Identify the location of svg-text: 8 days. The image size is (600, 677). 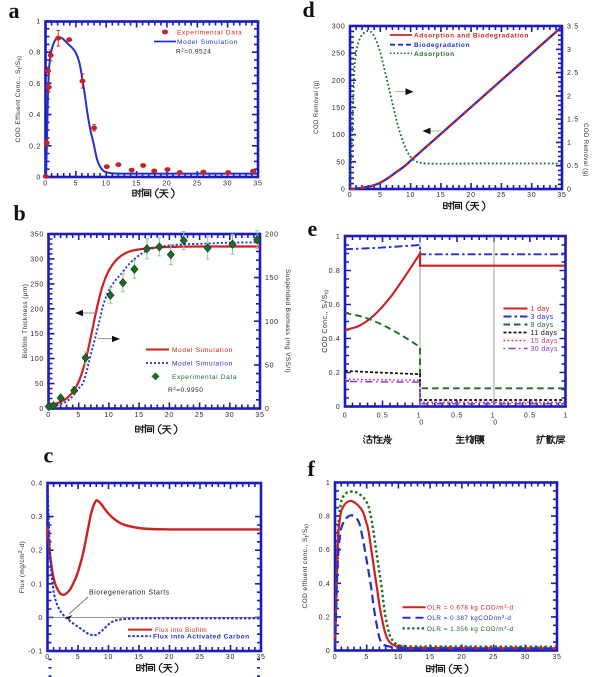
(542, 325).